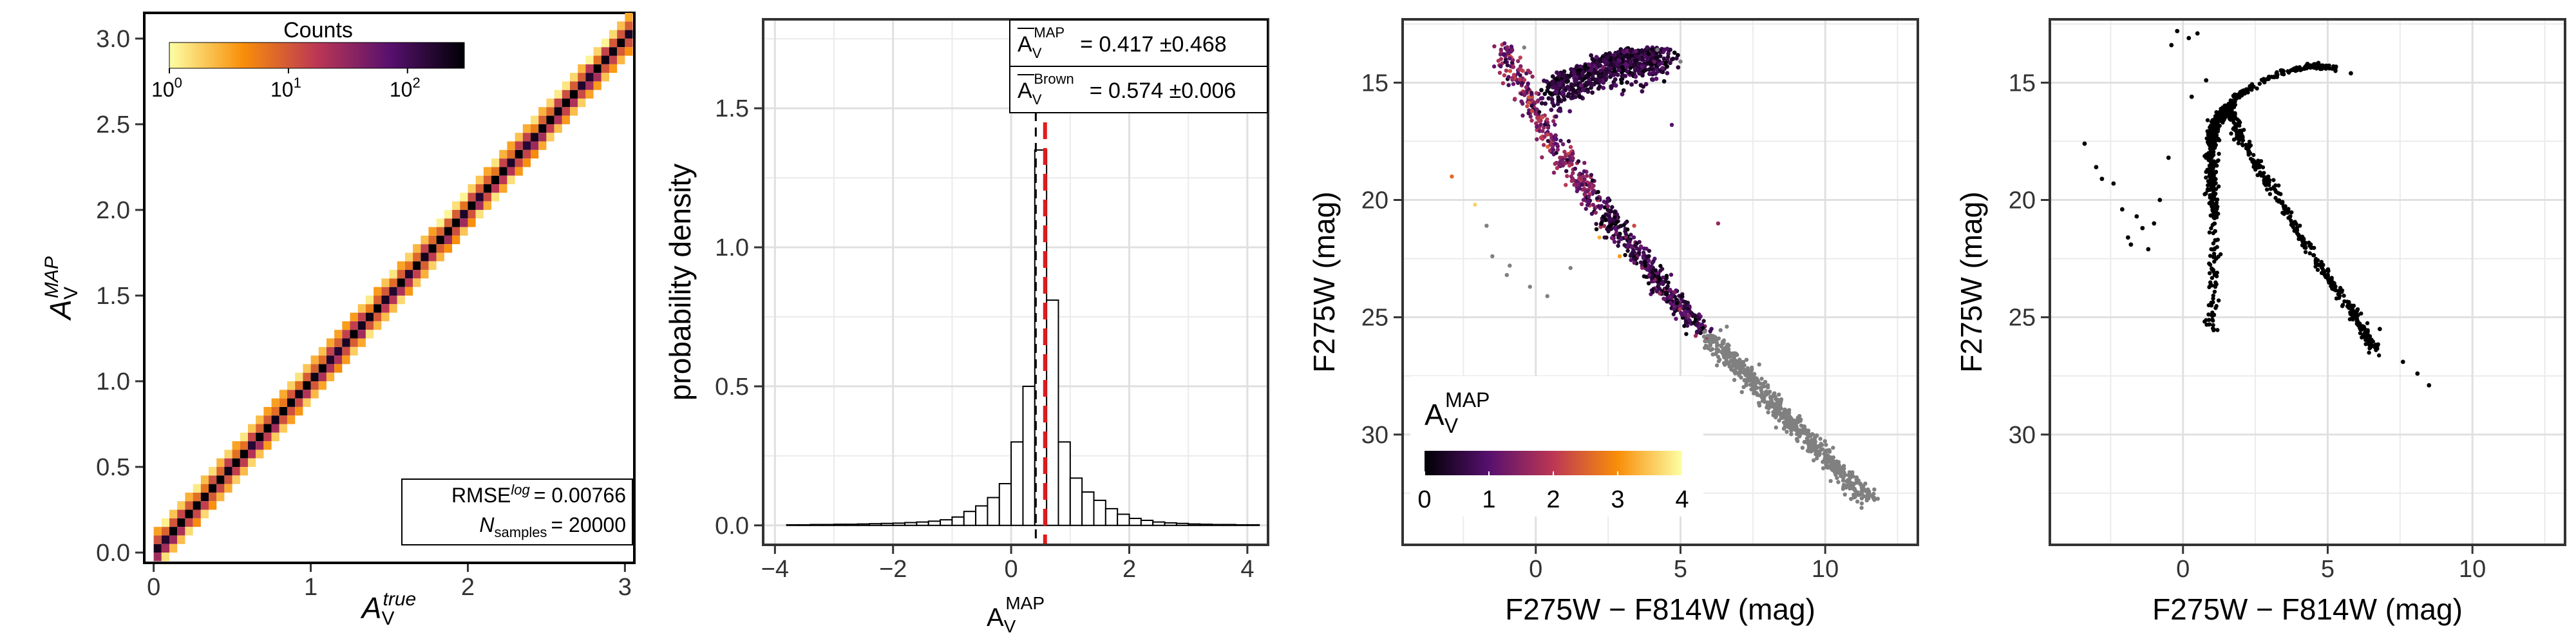  Describe the element at coordinates (310, 587) in the screenshot. I see `x-tick-label: 1` at that location.